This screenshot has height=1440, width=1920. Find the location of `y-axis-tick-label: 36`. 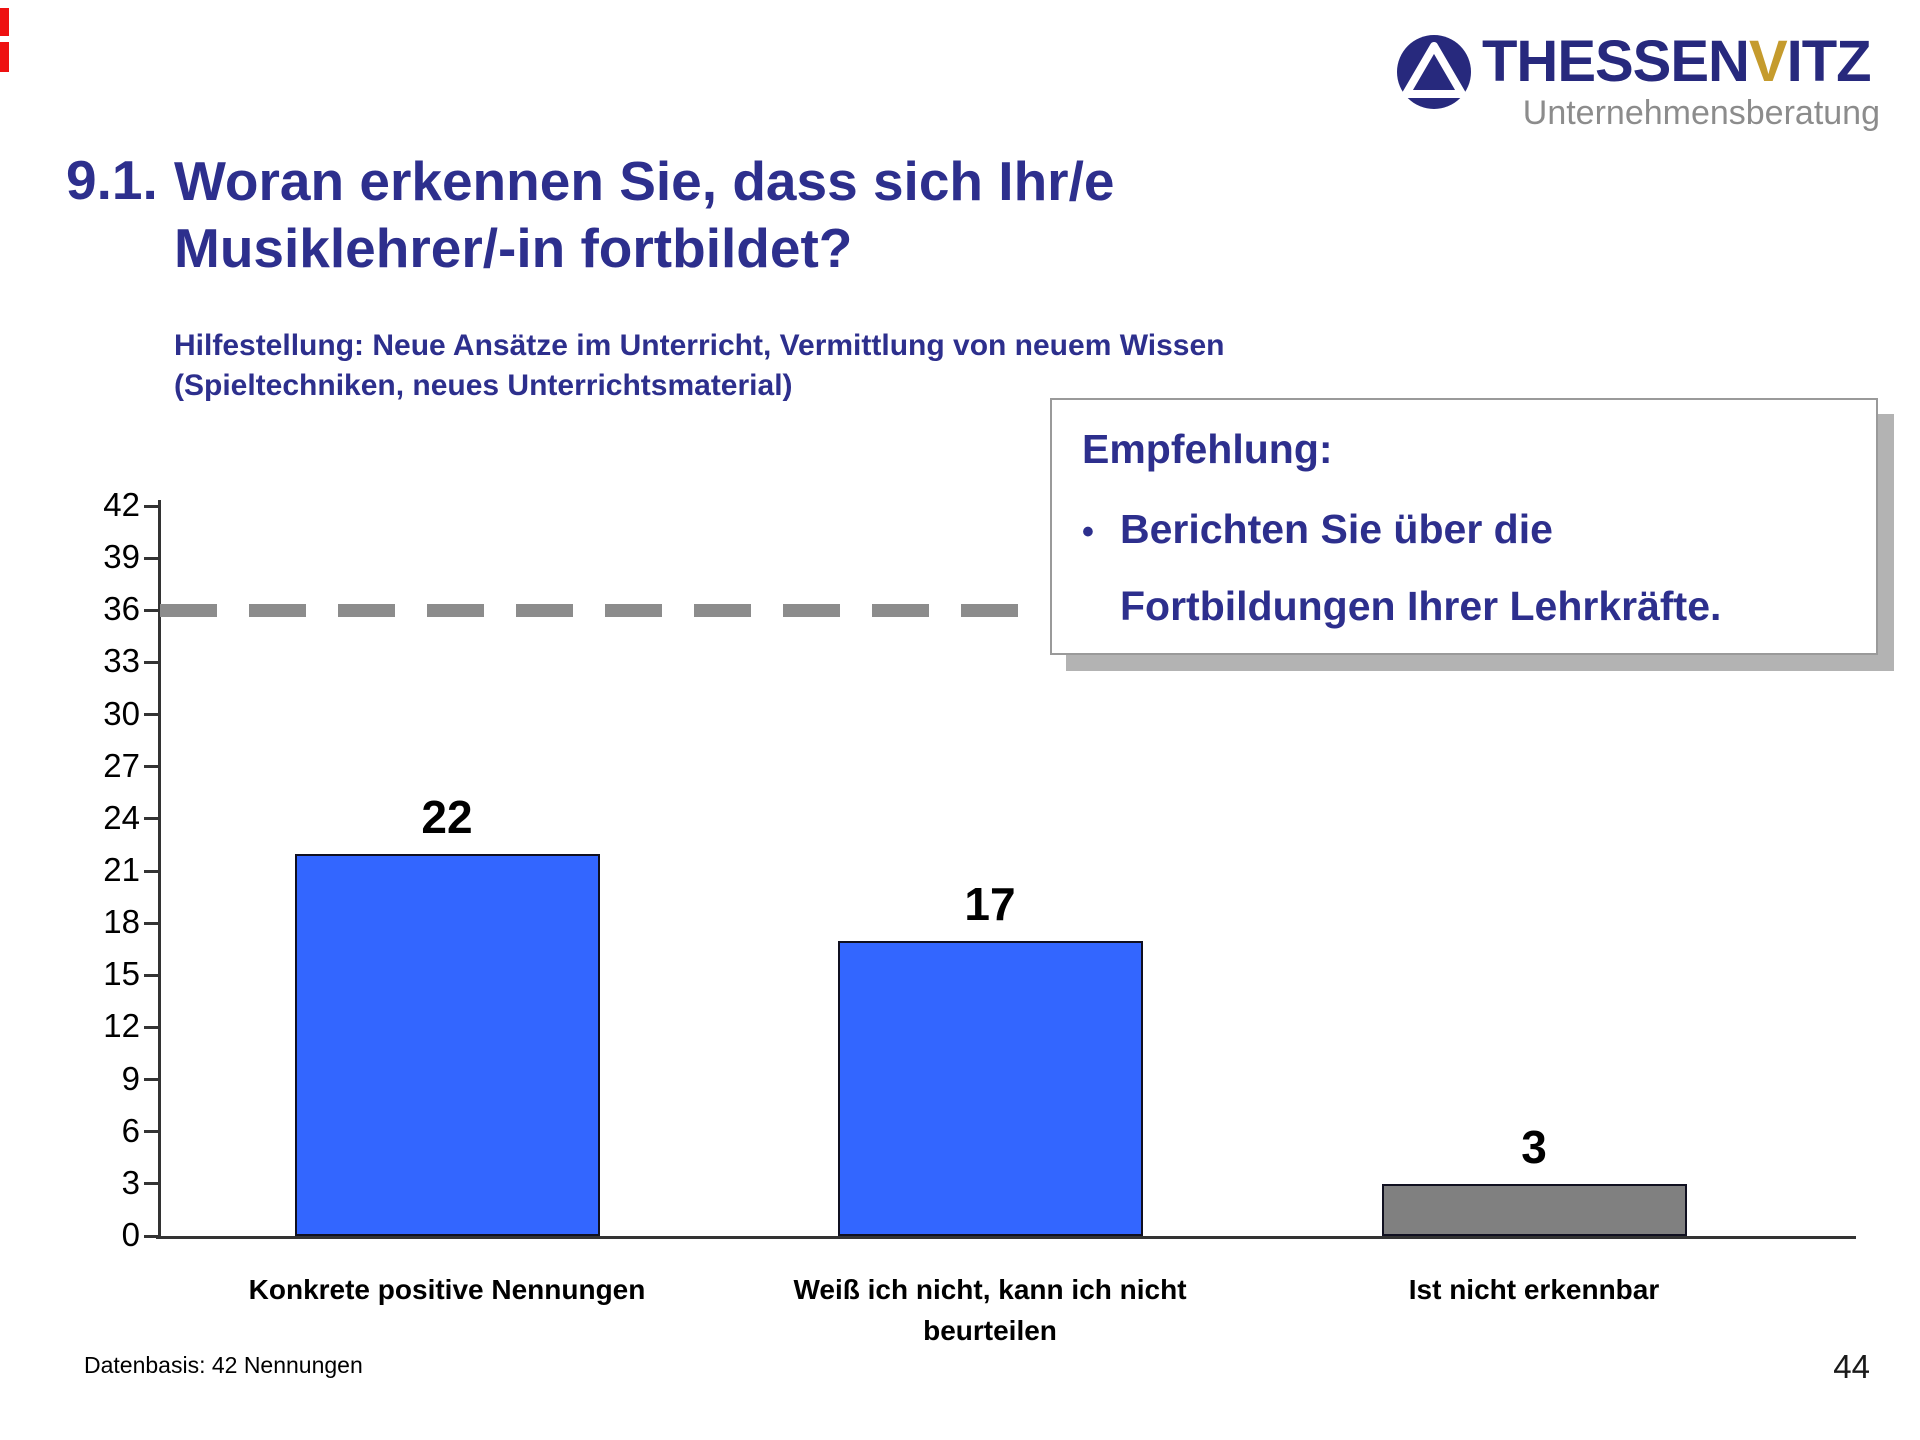

y-axis-tick-label: 36 is located at coordinates (121, 609).